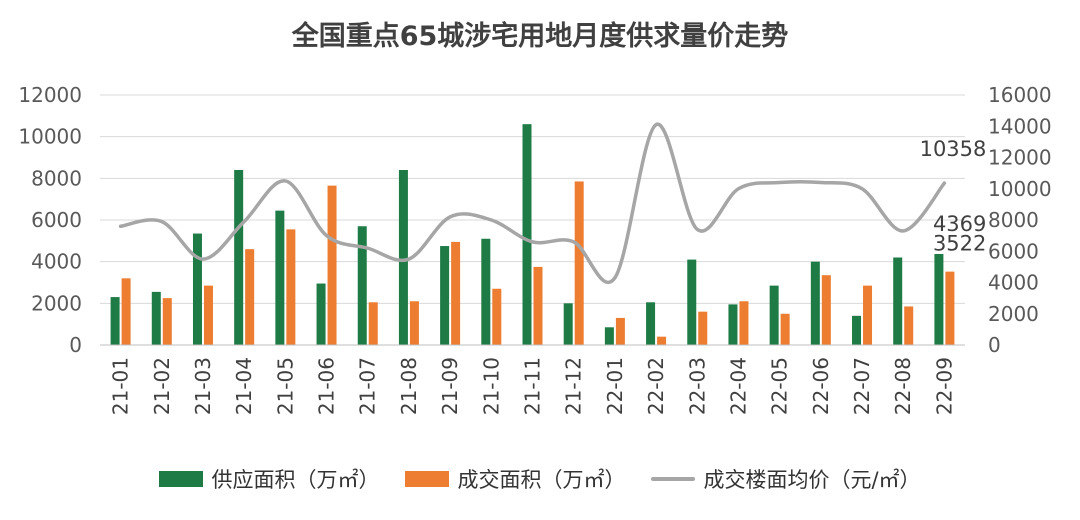 The width and height of the screenshot is (1080, 520). Describe the element at coordinates (75, 345) in the screenshot. I see `y-left-tick-label: 0` at that location.